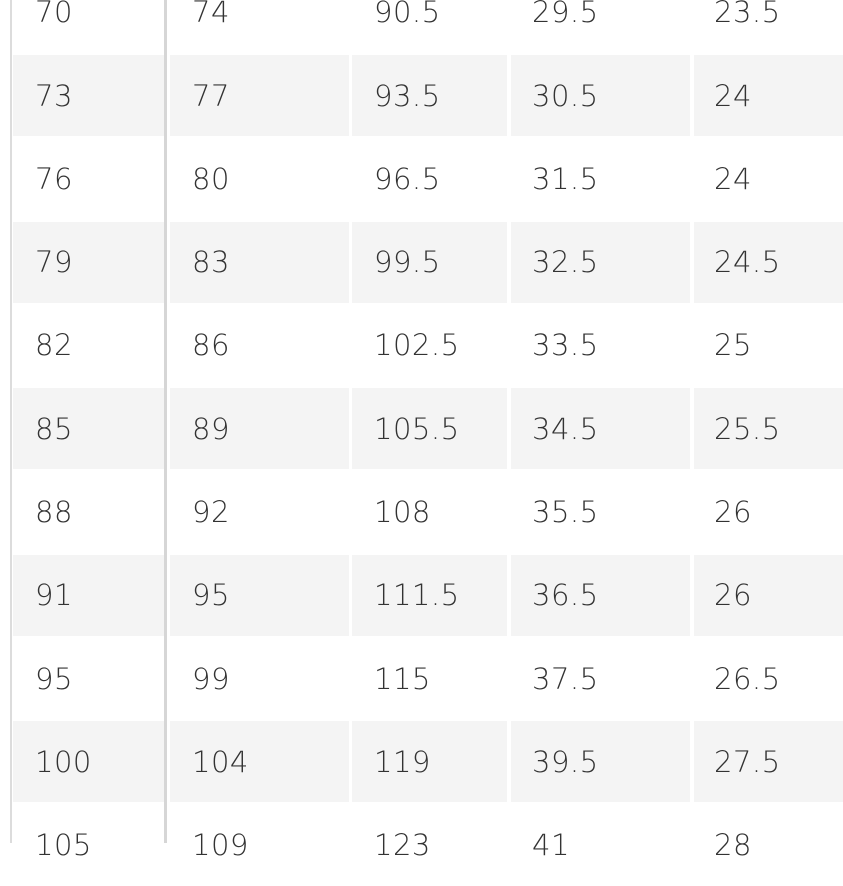 The image size is (843, 886). Describe the element at coordinates (211, 15) in the screenshot. I see `table-cell: 74` at that location.